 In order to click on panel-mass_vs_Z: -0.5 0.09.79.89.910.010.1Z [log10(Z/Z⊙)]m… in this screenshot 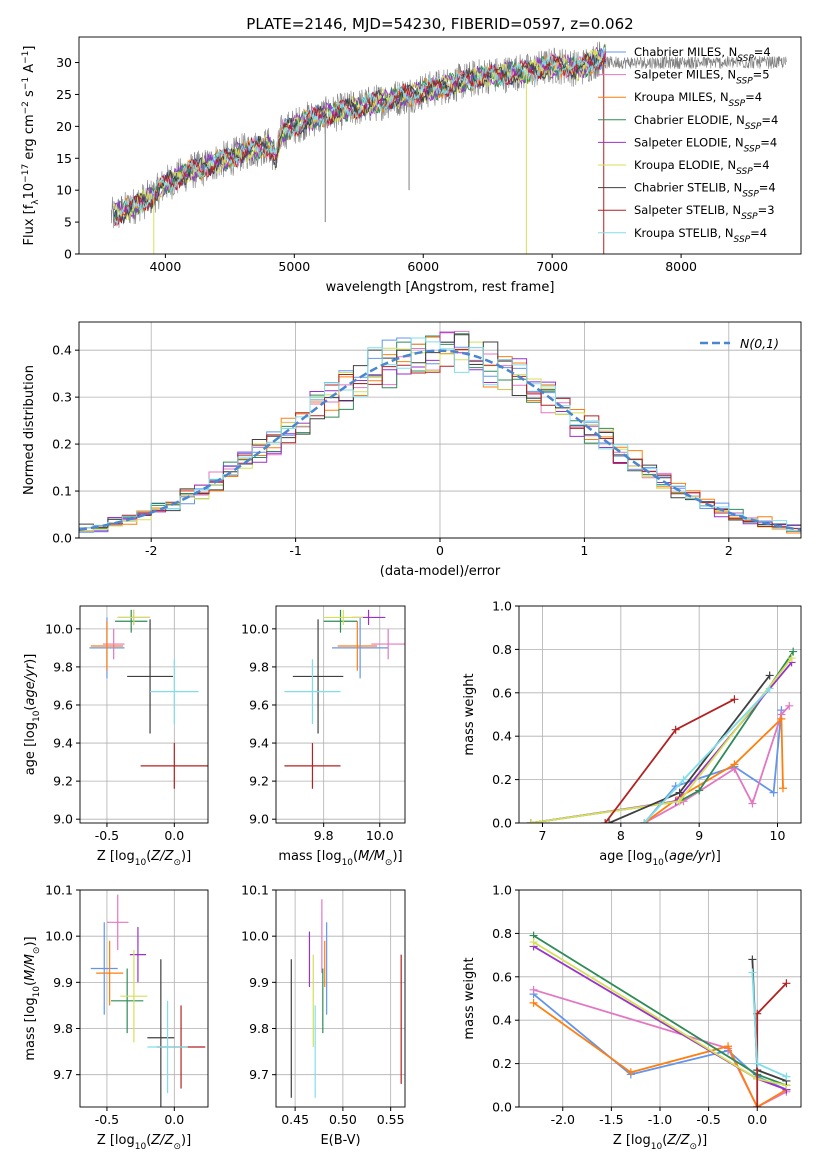, I will do `click(116, 1017)`.